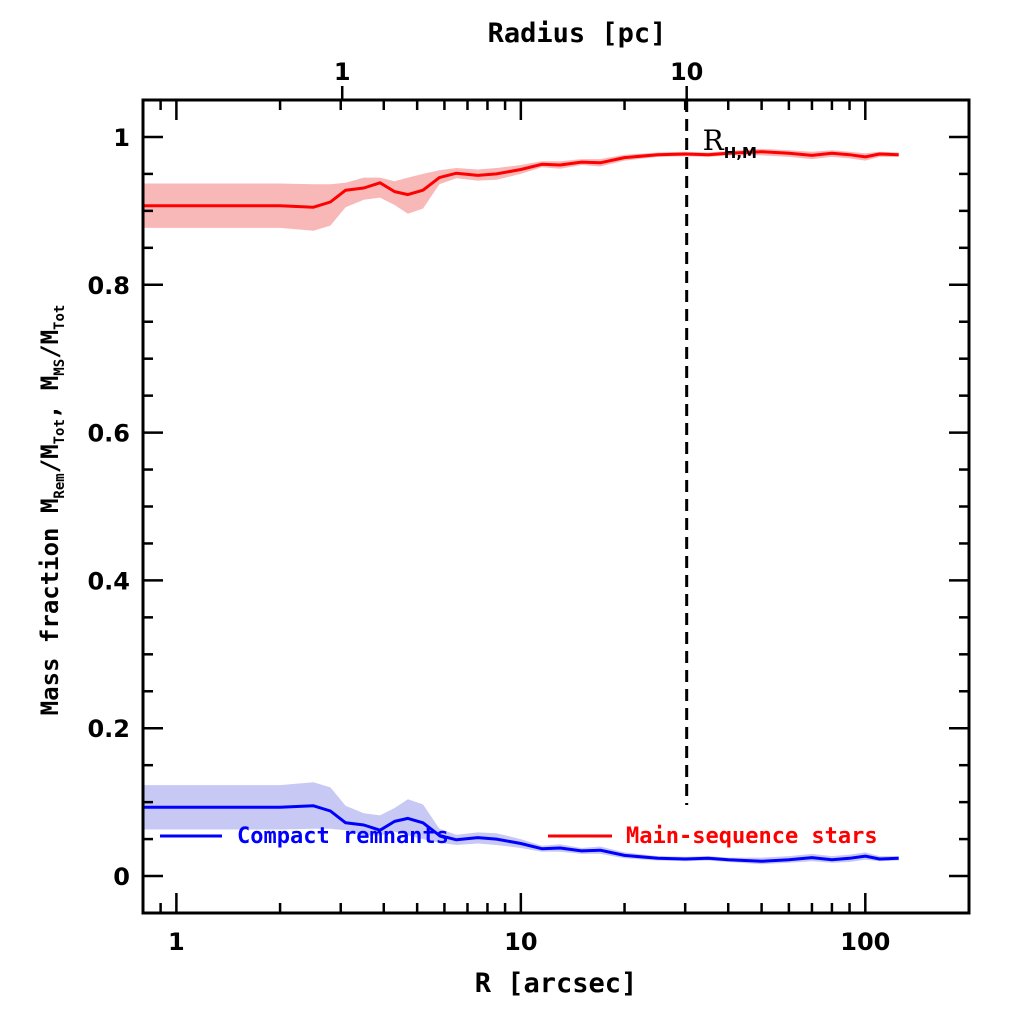 Image resolution: width=1024 pixels, height=1024 pixels. I want to click on top-tick-label: 1, so click(342, 72).